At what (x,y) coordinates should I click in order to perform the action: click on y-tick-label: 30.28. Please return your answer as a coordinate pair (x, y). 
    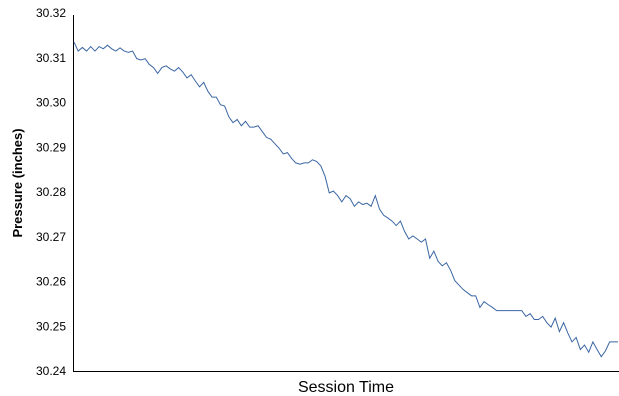
    Looking at the image, I should click on (51, 192).